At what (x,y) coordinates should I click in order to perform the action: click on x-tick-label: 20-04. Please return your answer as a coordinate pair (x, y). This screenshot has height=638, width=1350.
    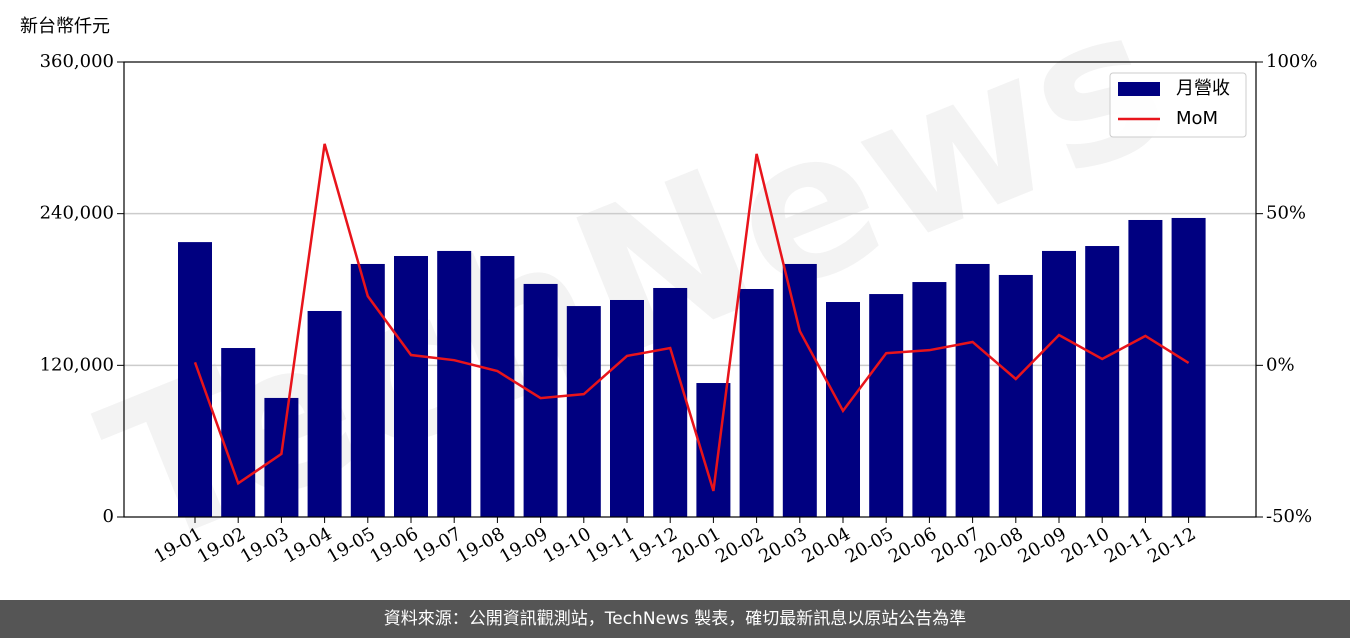
    Looking at the image, I should click on (826, 545).